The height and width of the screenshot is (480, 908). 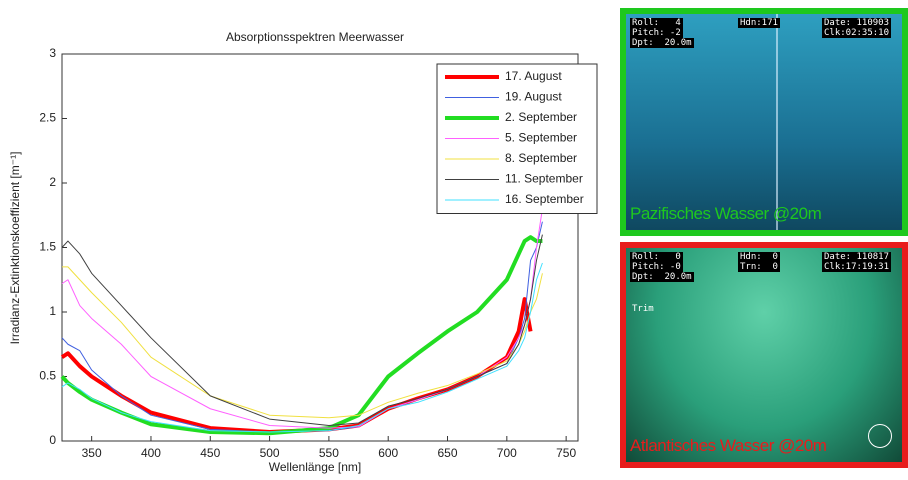 I want to click on hud-text: Pitch: -0, so click(x=656, y=267).